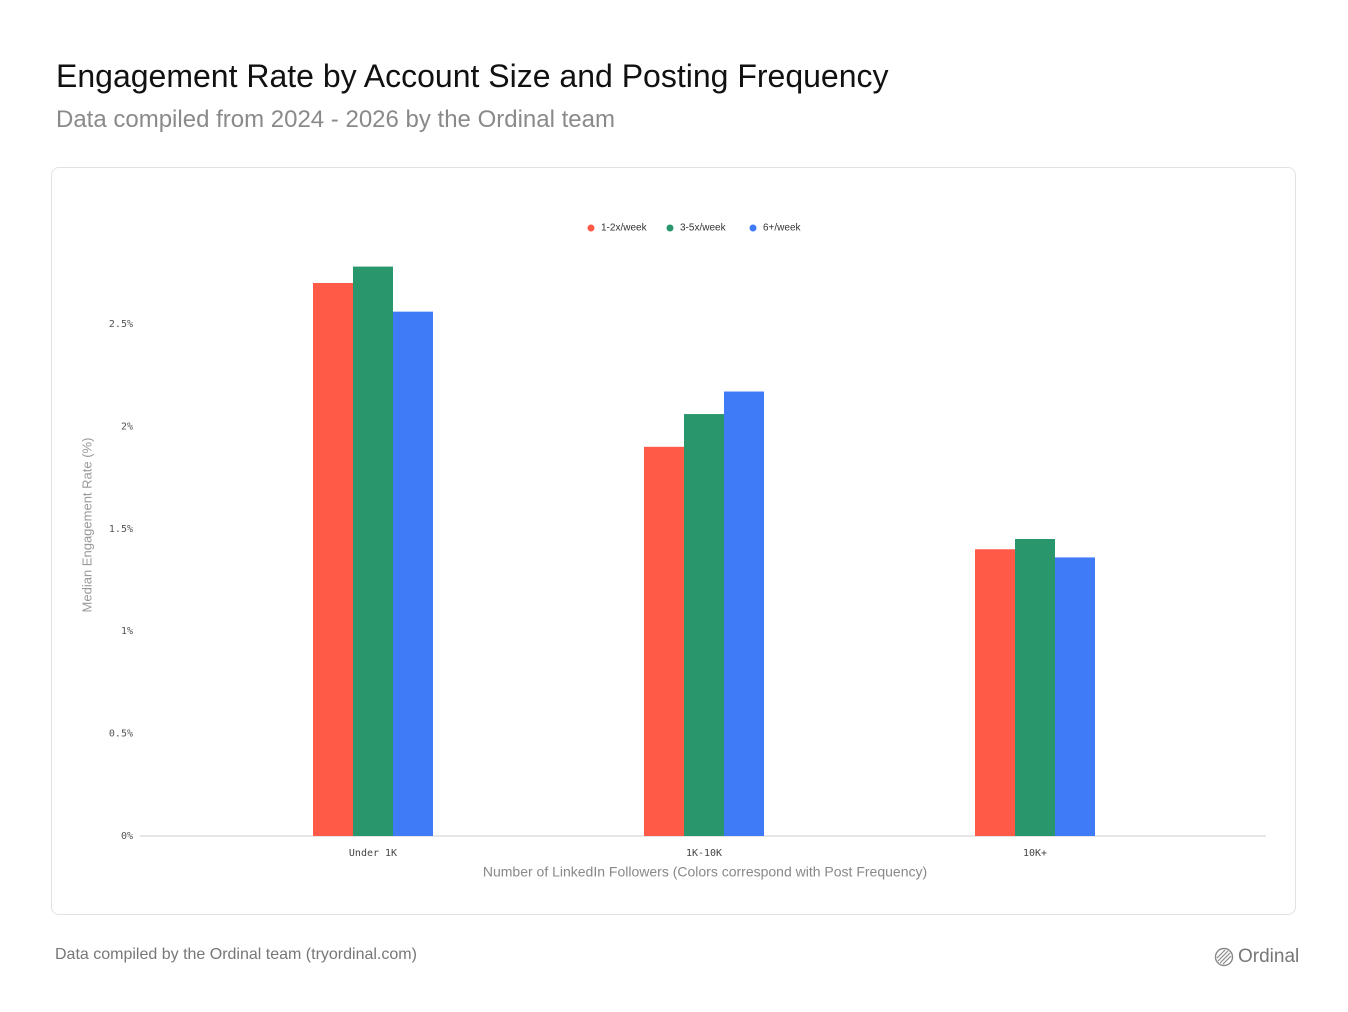 This screenshot has width=1348, height=1012. I want to click on logo-text: Ordinal, so click(1269, 956).